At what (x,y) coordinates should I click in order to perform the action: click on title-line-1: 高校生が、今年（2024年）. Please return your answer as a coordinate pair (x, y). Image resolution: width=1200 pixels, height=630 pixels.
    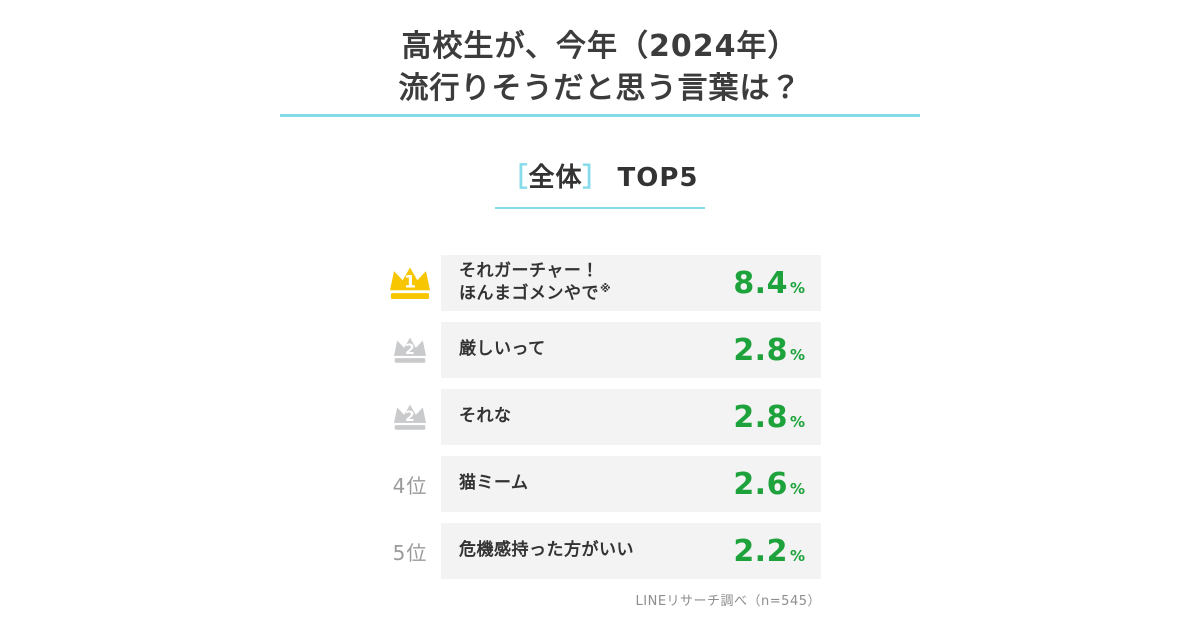
    Looking at the image, I should click on (600, 46).